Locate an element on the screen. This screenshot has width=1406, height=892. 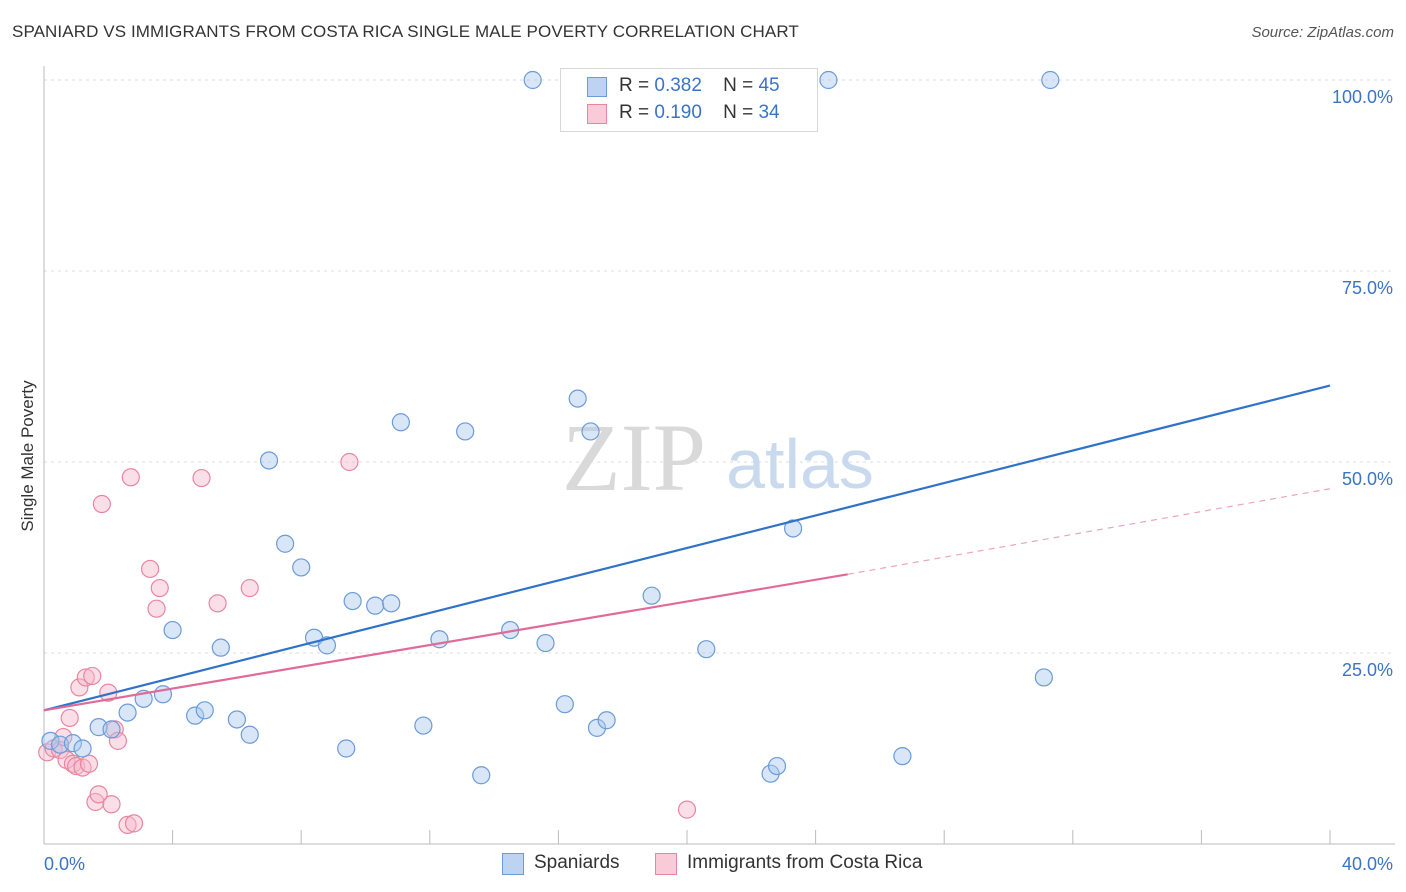
watermark: ZIP atlas is located at coordinates (718, 457).